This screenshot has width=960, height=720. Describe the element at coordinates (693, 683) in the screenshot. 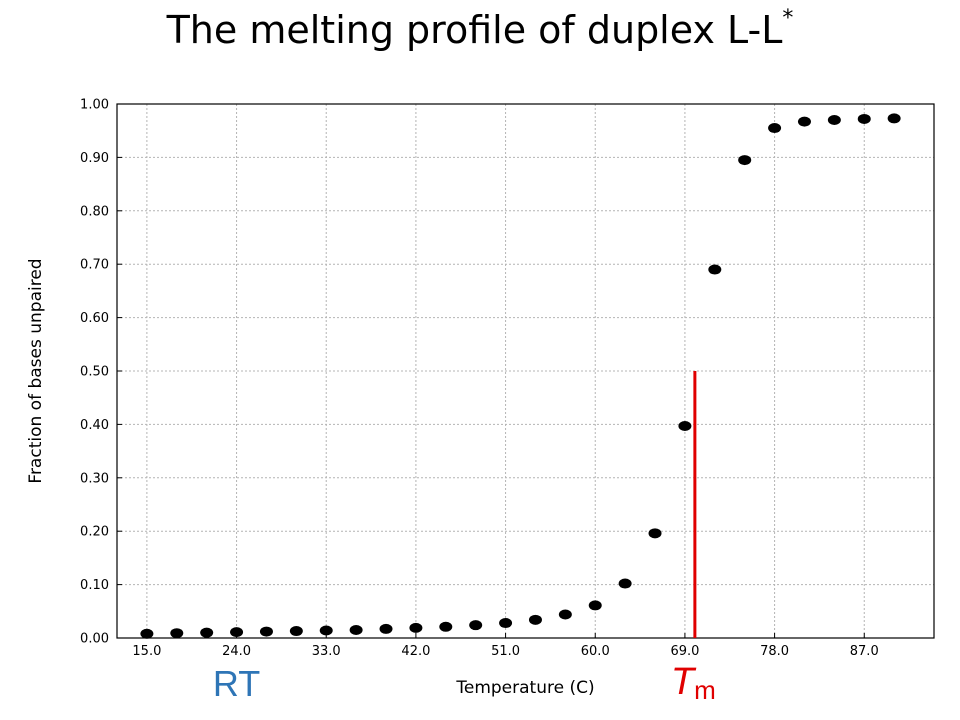

I see `tm-annotation: Tm` at that location.